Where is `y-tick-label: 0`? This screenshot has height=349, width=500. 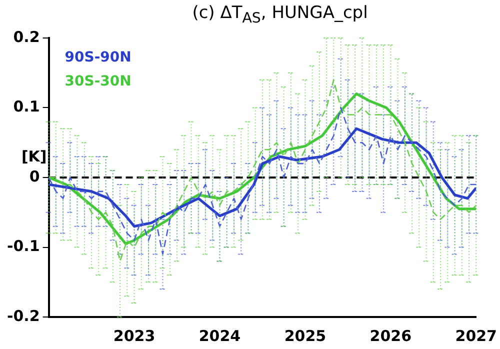 y-tick-label: 0 is located at coordinates (34, 176).